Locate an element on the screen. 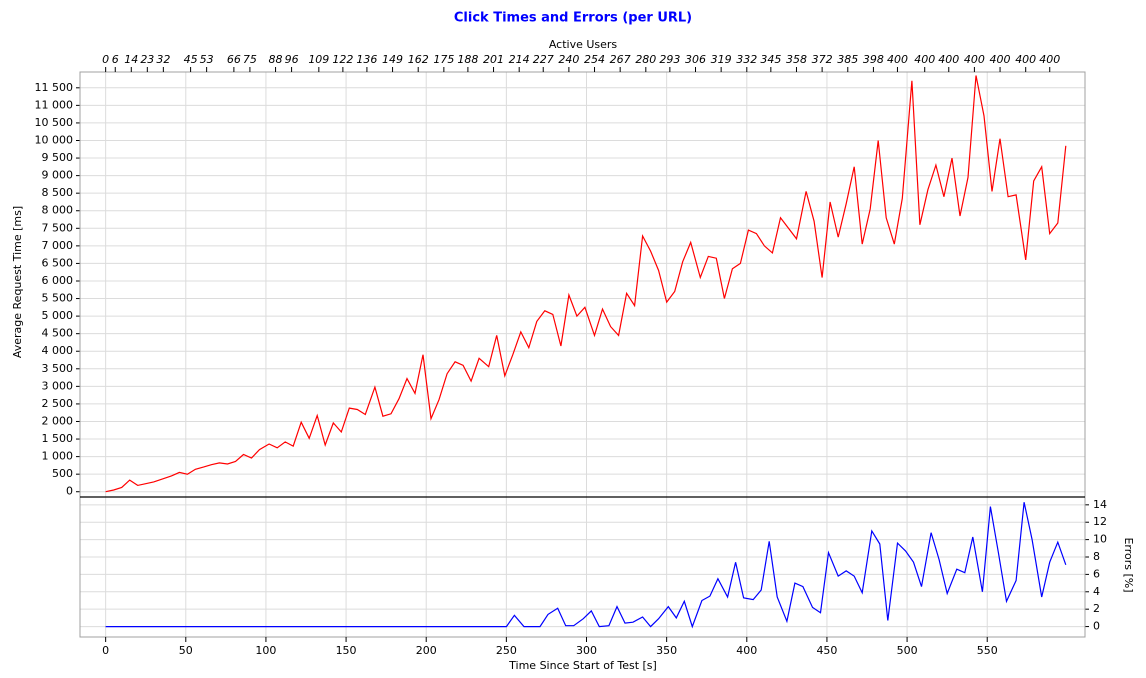 The height and width of the screenshot is (678, 1146). x2-tick-label: 398 is located at coordinates (873, 59).